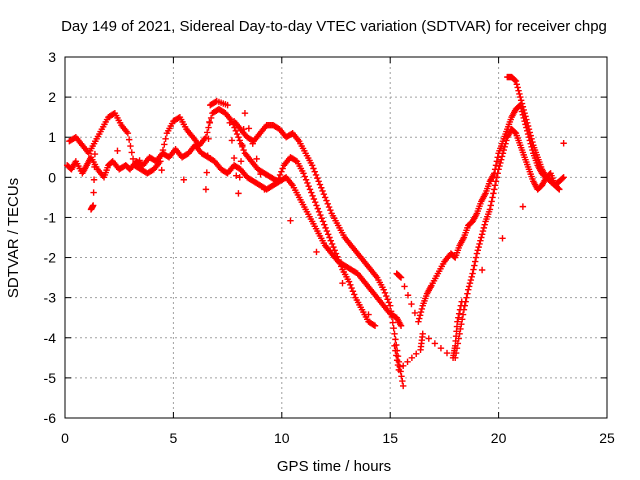 The image size is (640, 480). What do you see at coordinates (507, 244) in the screenshot?
I see `series-track-E` at bounding box center [507, 244].